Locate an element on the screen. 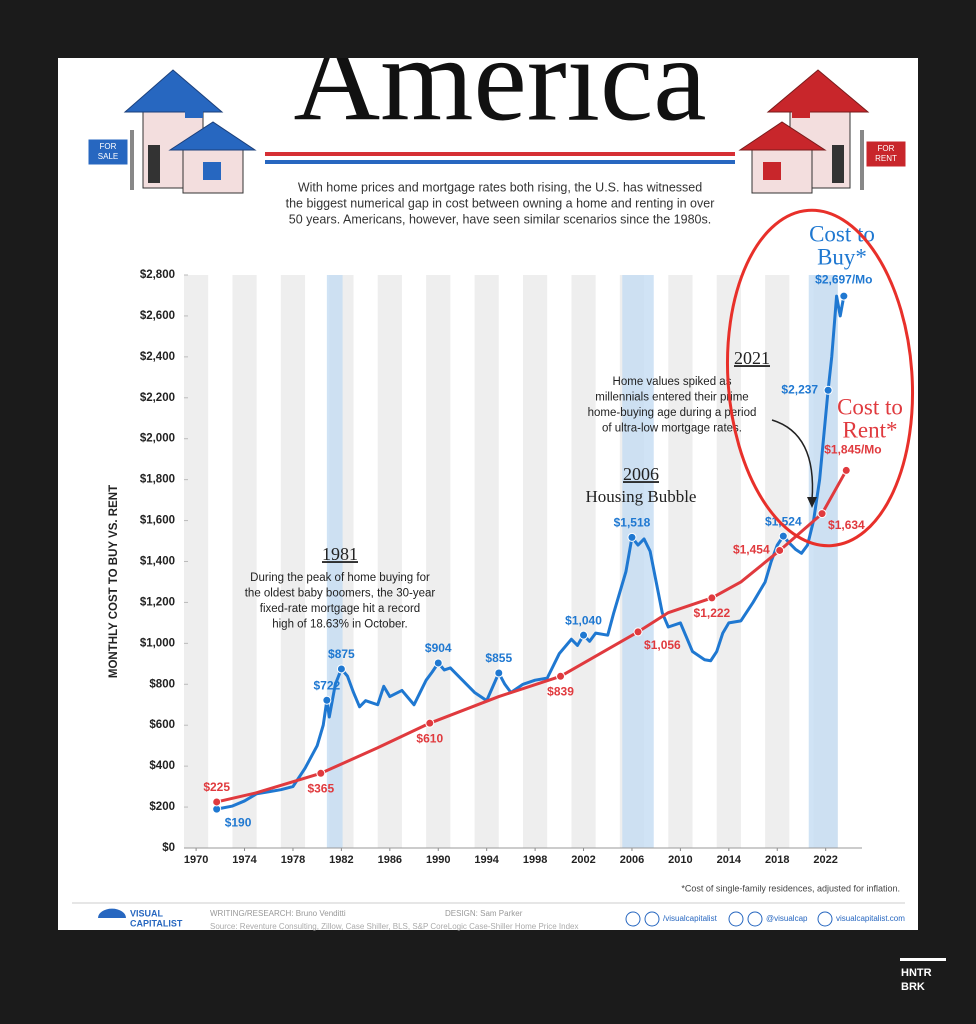  credit: DESIGN: Sam Parker is located at coordinates (484, 913).